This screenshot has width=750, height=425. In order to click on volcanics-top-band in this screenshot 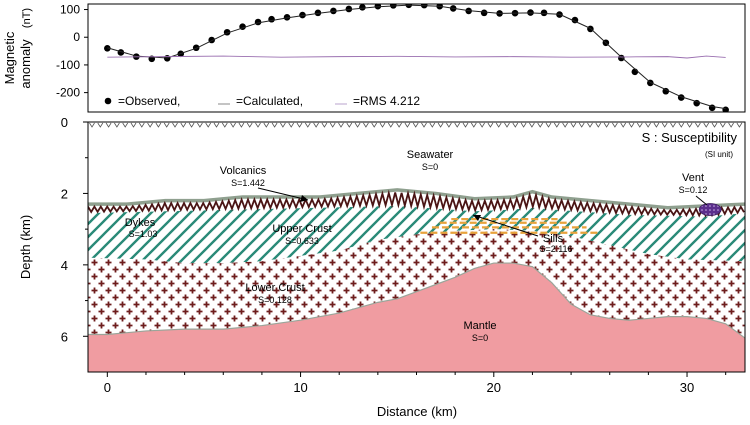, I will do `click(416, 199)`.